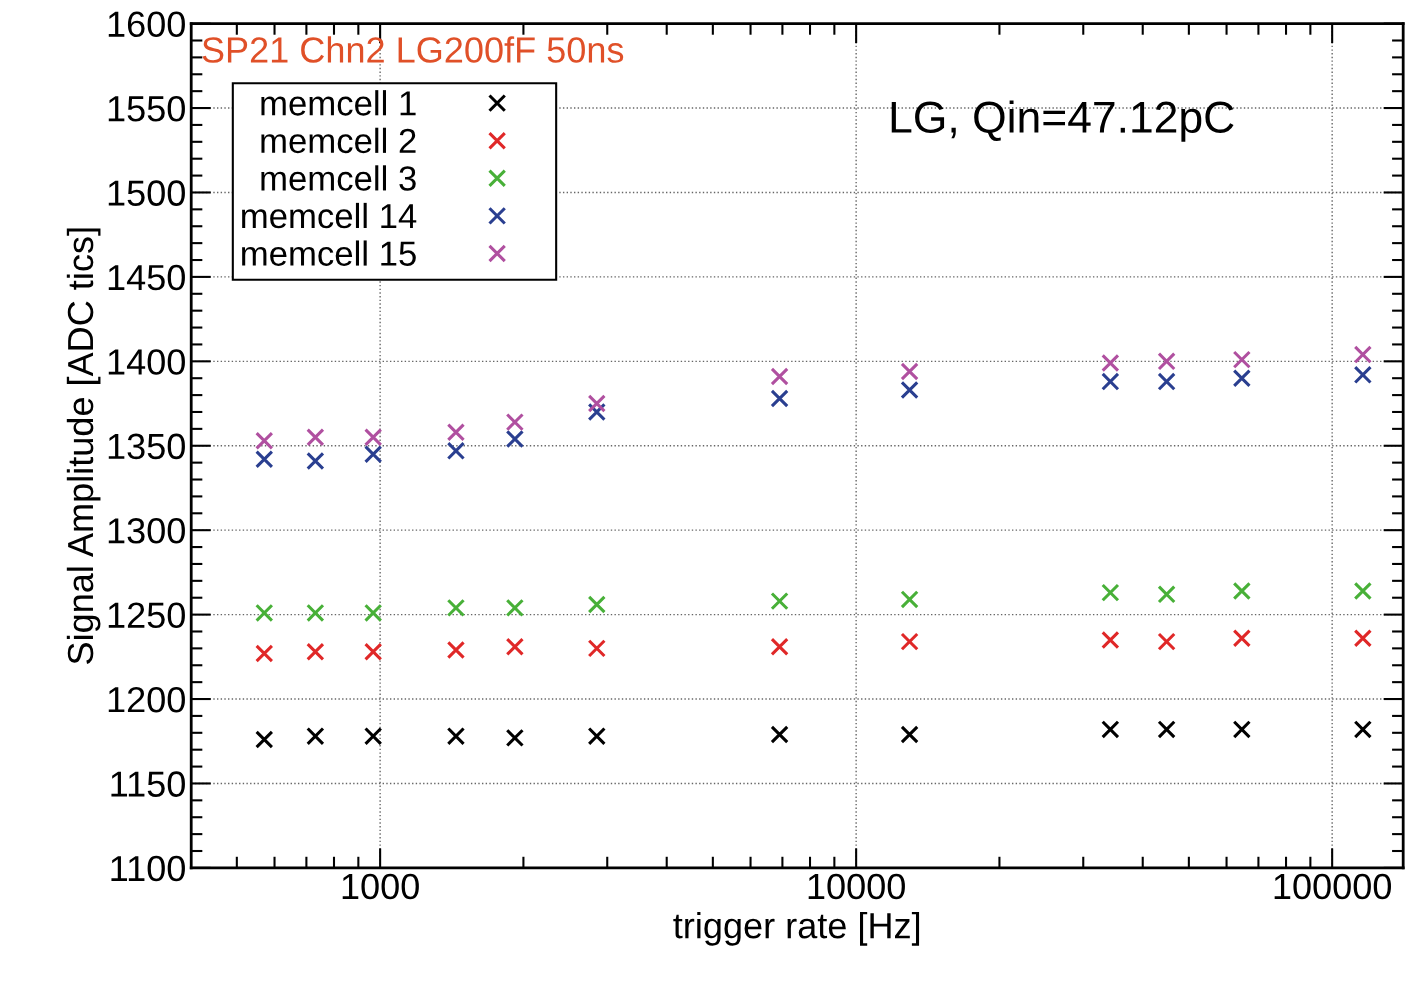 This screenshot has width=1406, height=984. Describe the element at coordinates (146, 24) in the screenshot. I see `y-tick-label: 1600` at that location.